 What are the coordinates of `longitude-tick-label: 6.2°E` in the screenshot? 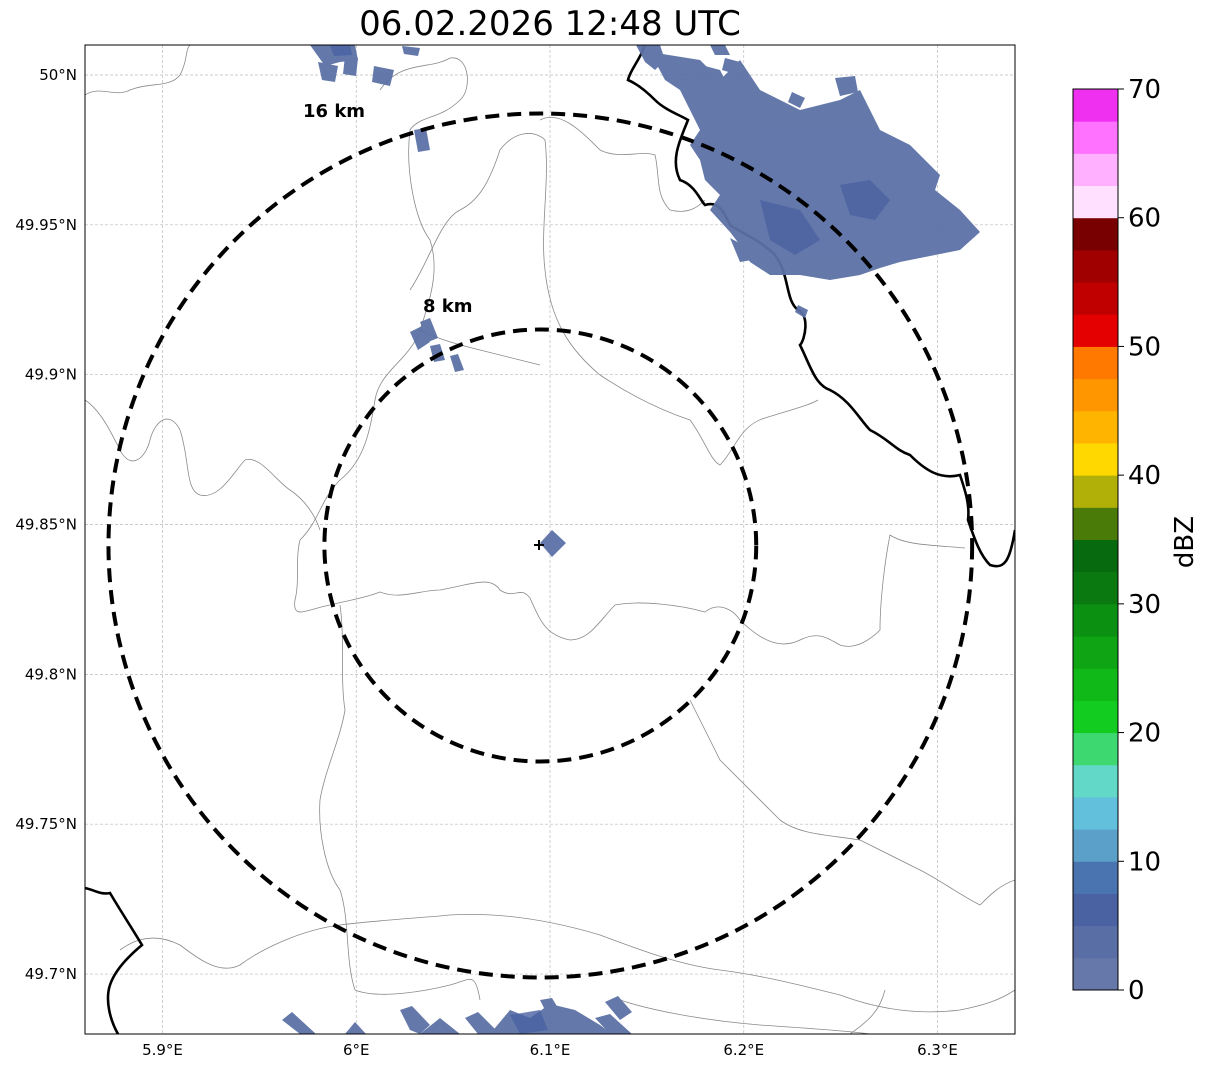 It's located at (743, 1050).